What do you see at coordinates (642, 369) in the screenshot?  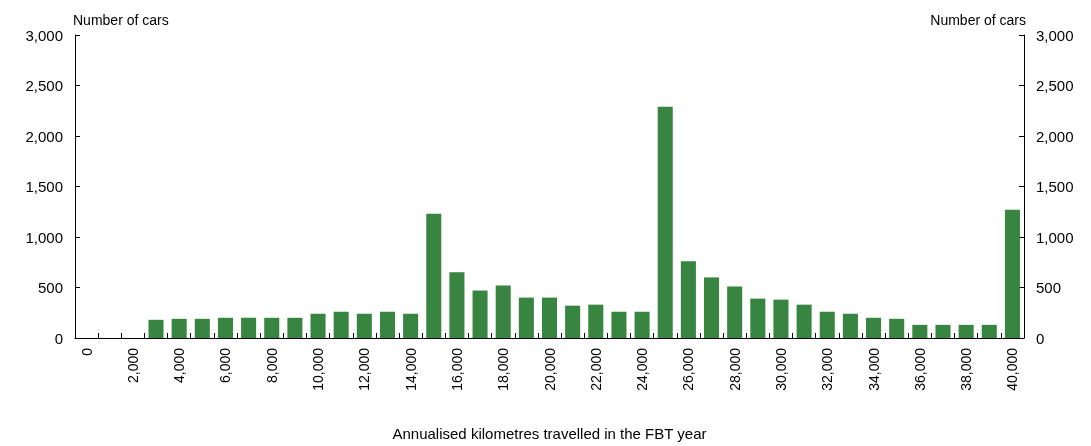 I see `x-tick-label: 24,000` at bounding box center [642, 369].